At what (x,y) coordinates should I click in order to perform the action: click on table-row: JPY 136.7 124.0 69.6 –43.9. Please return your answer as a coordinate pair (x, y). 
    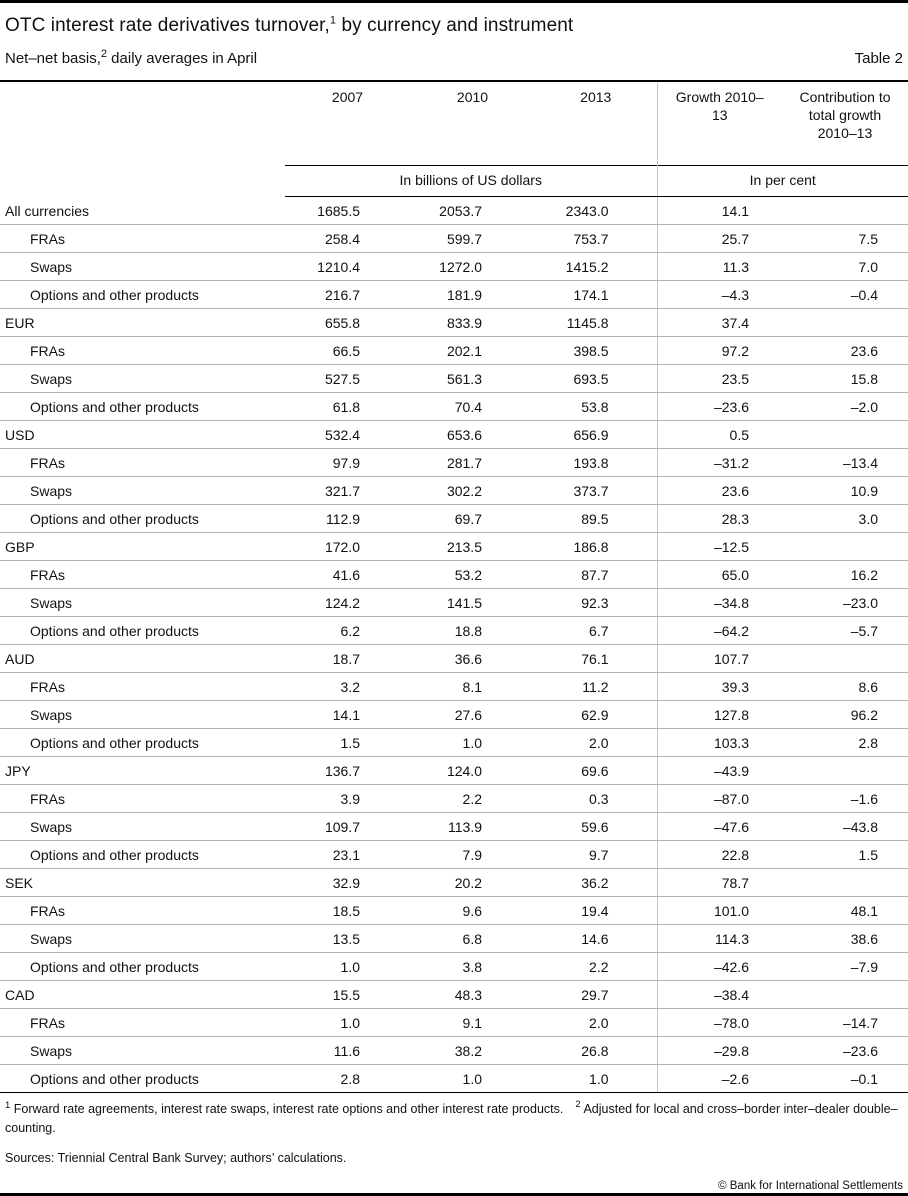
    Looking at the image, I should click on (454, 770).